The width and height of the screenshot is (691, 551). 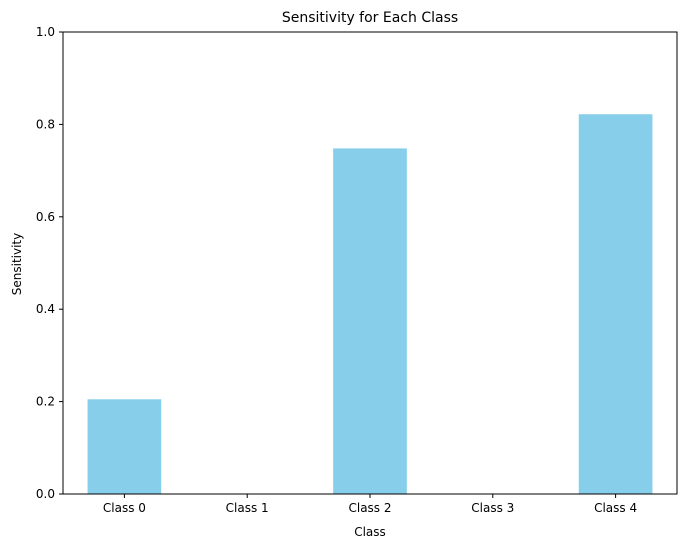 What do you see at coordinates (370, 18) in the screenshot?
I see `chart-title: Sensitivity for Each Class` at bounding box center [370, 18].